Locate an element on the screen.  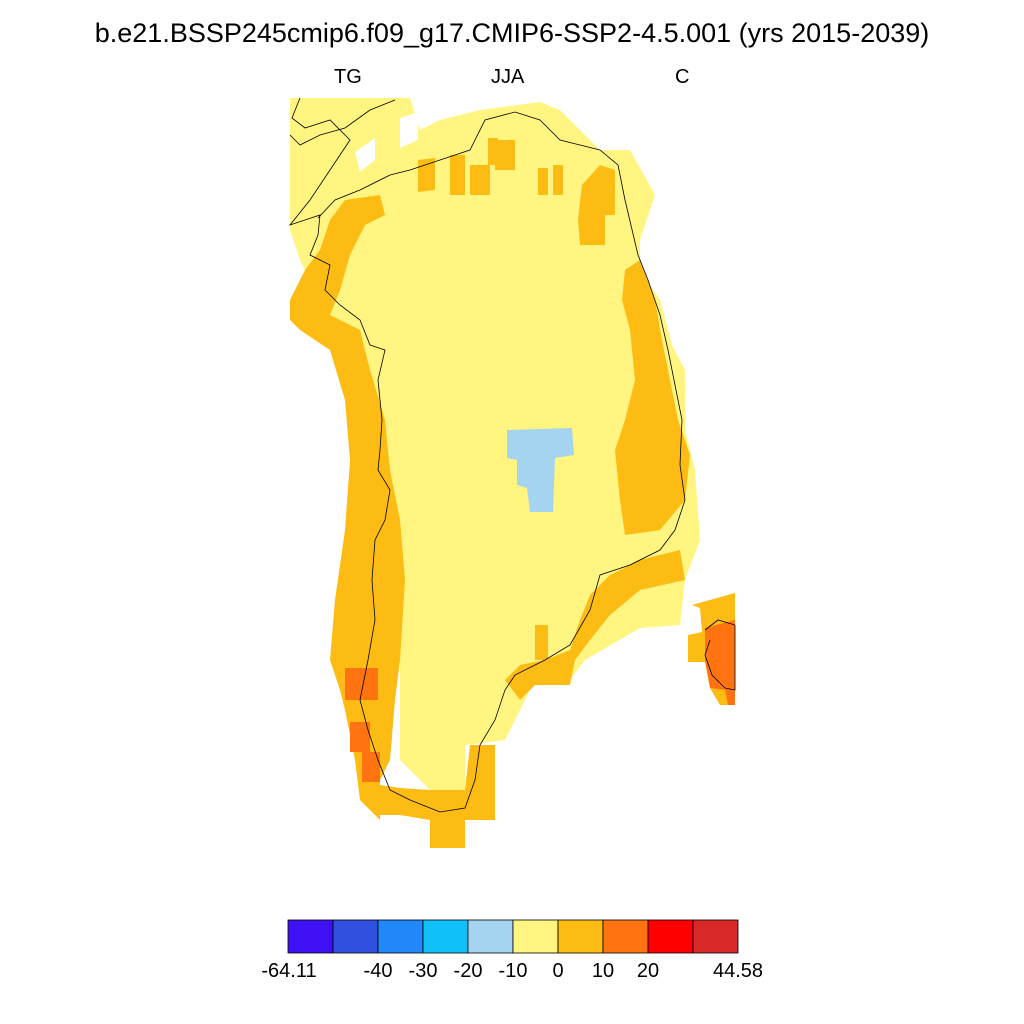
iceland-coastline is located at coordinates (720, 655).